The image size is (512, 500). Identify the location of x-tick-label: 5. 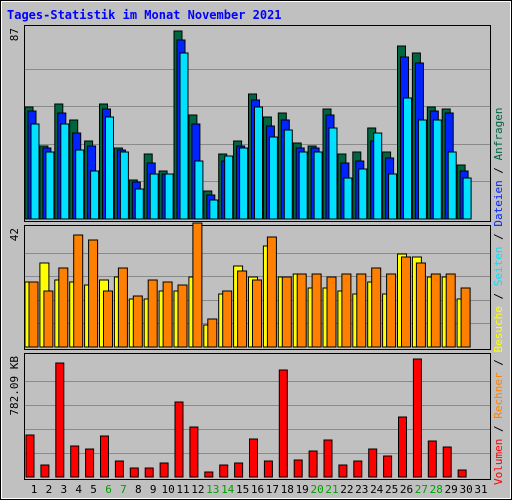
(93, 489).